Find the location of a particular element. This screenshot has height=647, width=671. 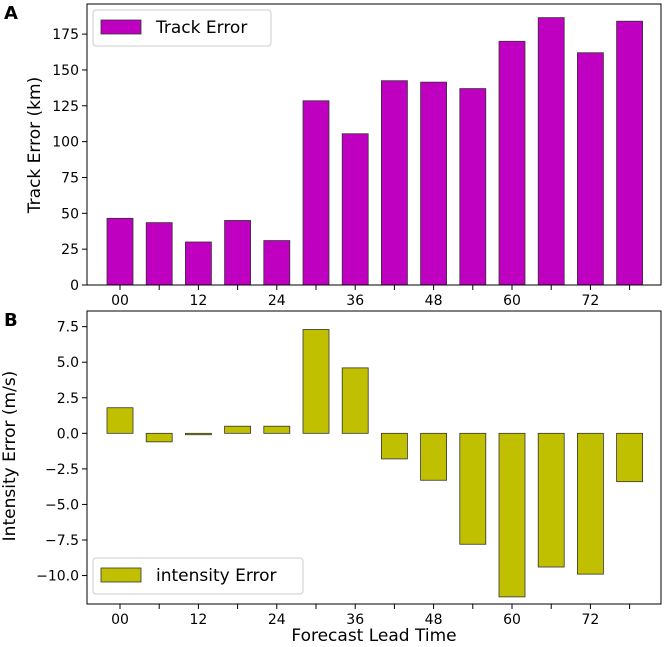

x-tick-label-track-error: 48 is located at coordinates (434, 301).